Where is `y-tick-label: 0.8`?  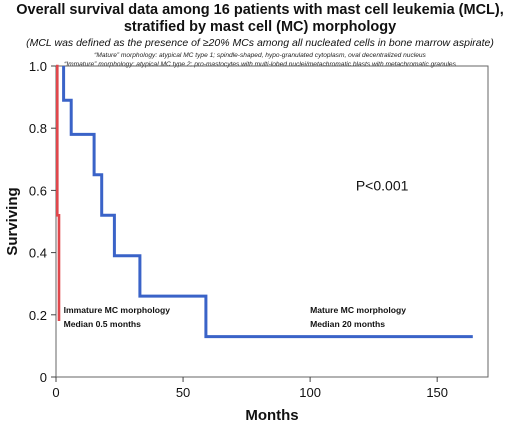
y-tick-label: 0.8 is located at coordinates (38, 128).